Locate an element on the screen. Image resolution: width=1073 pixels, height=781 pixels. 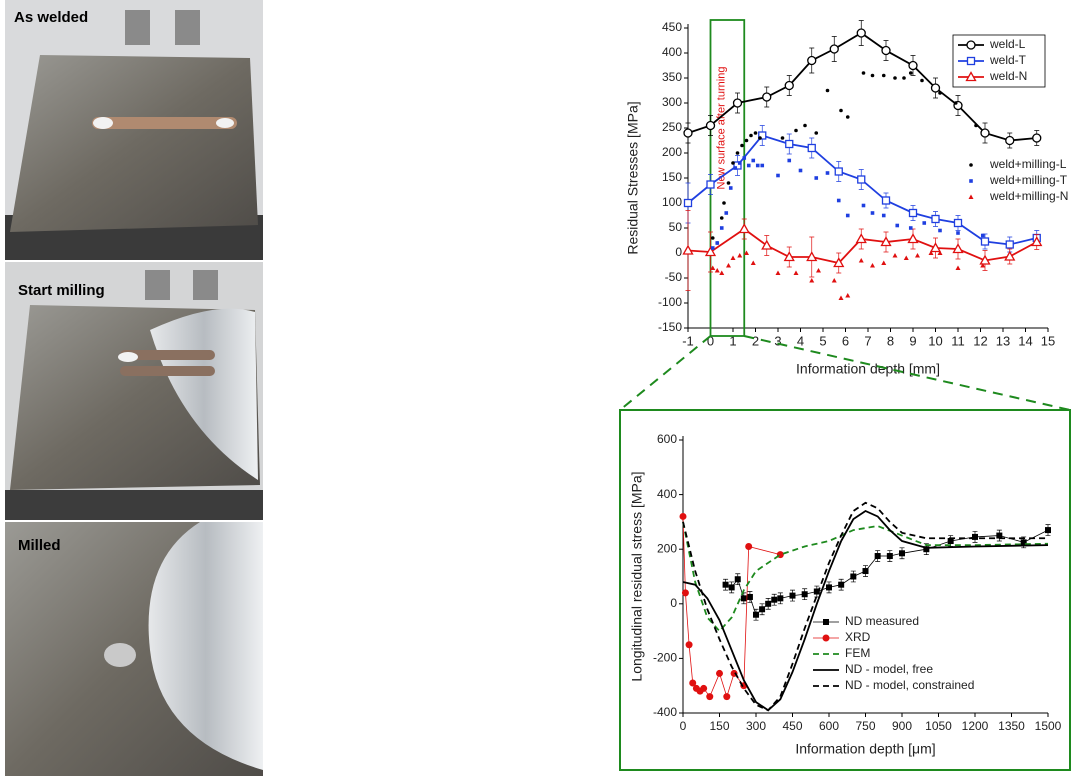
photo-label: Milled is located at coordinates (39, 545).